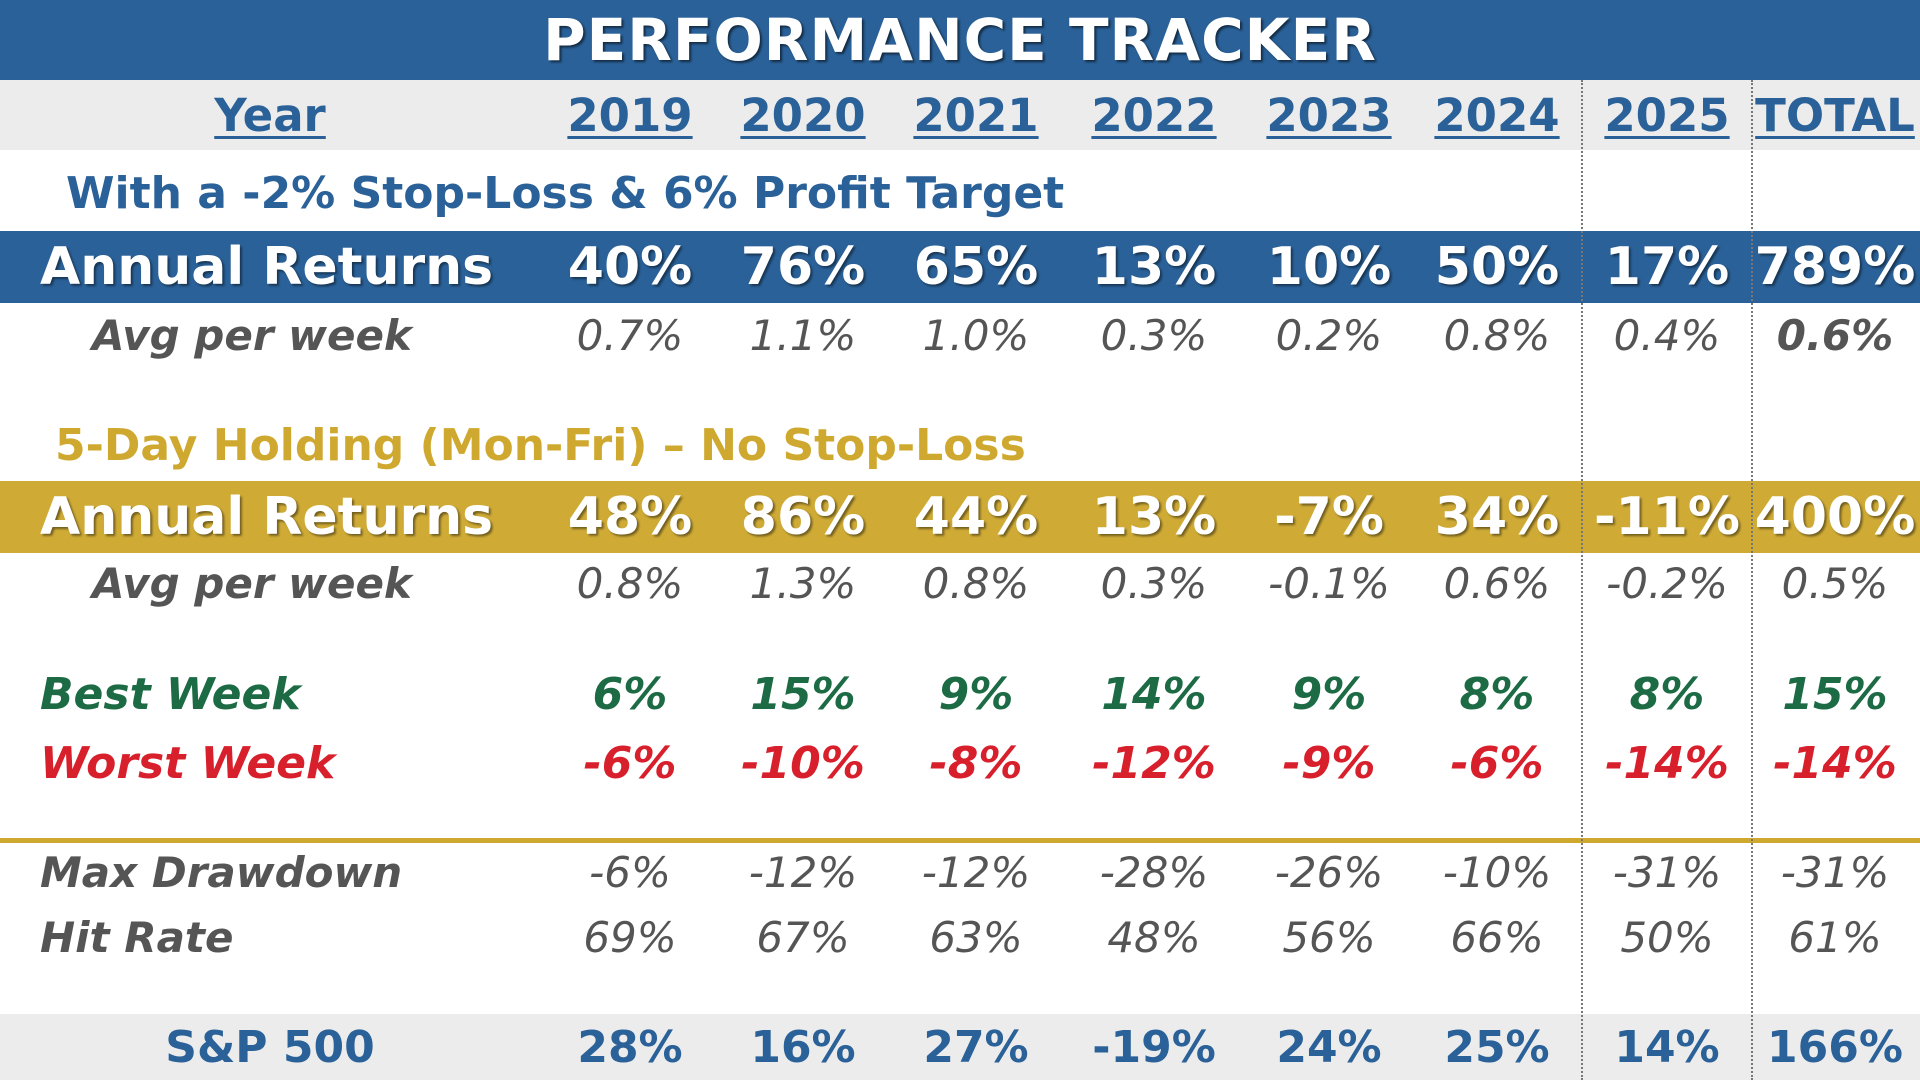 This screenshot has height=1080, width=1920. I want to click on year-header: 2025, so click(1667, 115).